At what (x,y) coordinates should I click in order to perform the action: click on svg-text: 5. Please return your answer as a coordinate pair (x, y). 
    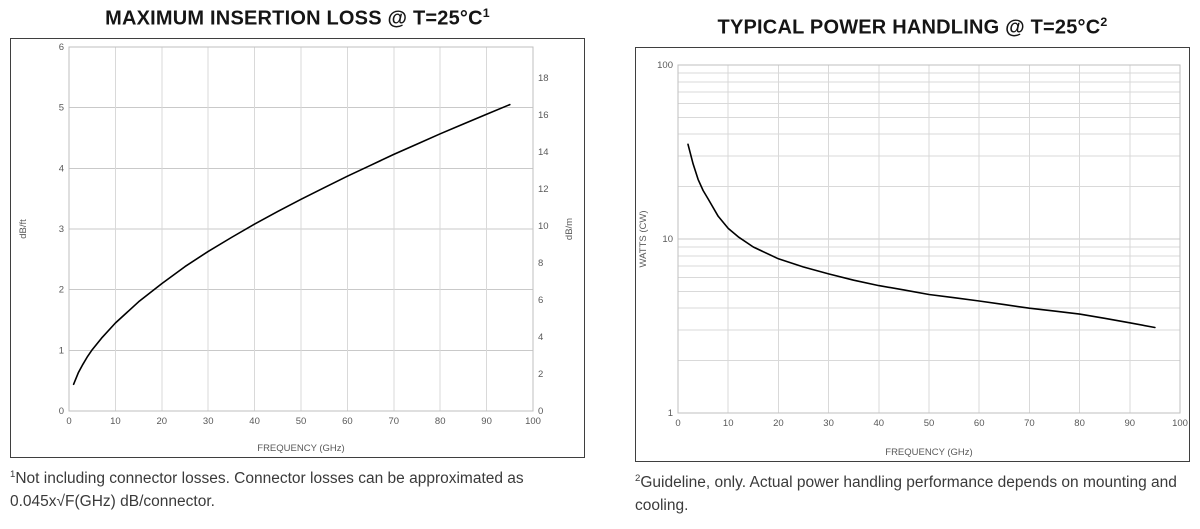
    Looking at the image, I should click on (61, 107).